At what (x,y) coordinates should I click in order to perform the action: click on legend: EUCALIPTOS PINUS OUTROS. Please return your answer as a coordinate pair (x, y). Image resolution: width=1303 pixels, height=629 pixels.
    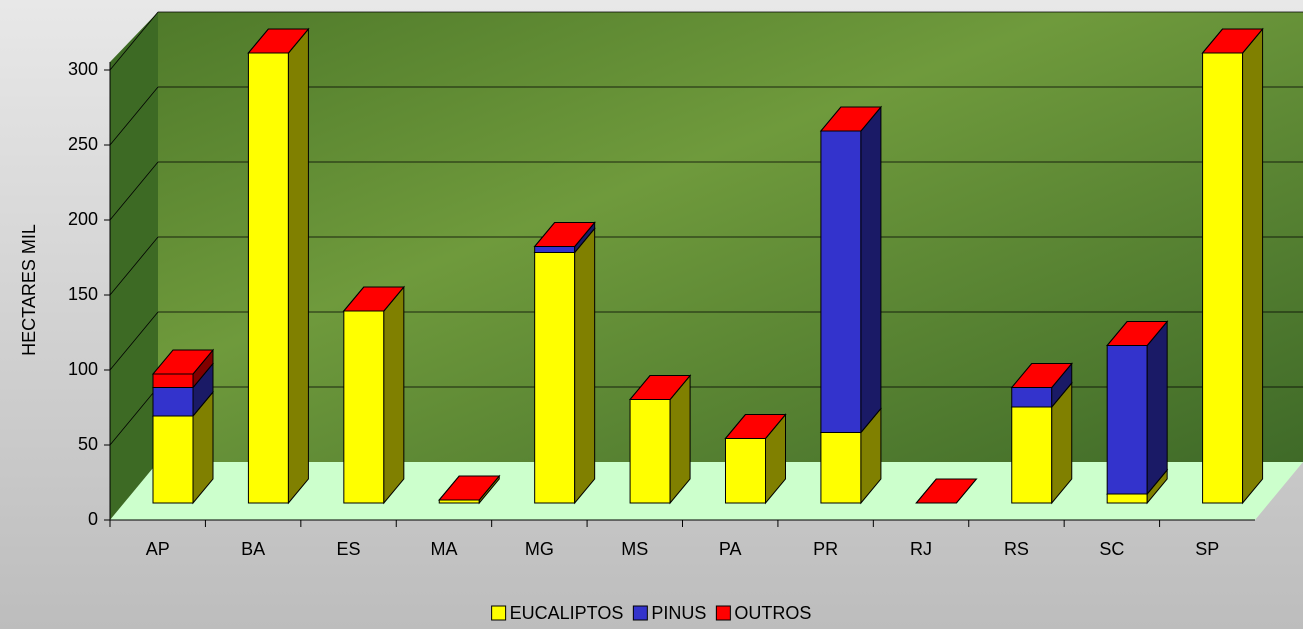
    Looking at the image, I should click on (651, 613).